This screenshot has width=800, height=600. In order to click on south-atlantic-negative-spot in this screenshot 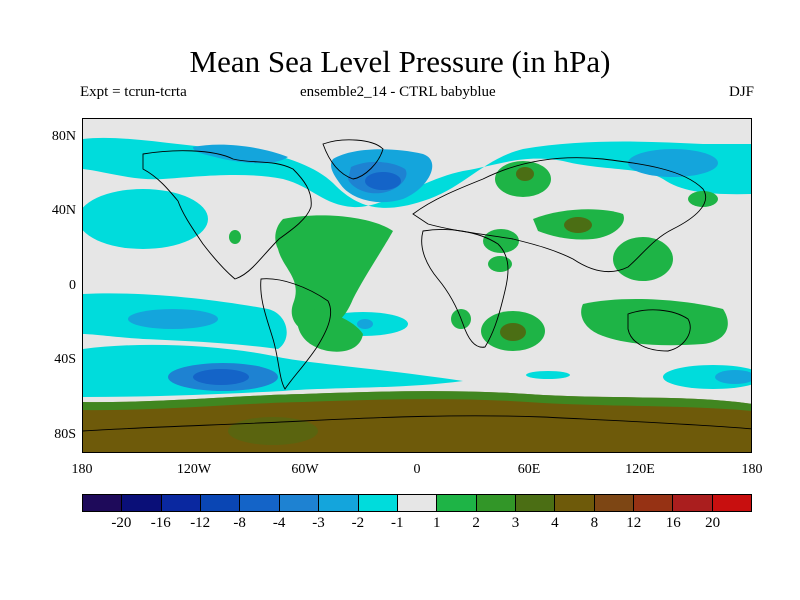, I will do `click(365, 324)`.